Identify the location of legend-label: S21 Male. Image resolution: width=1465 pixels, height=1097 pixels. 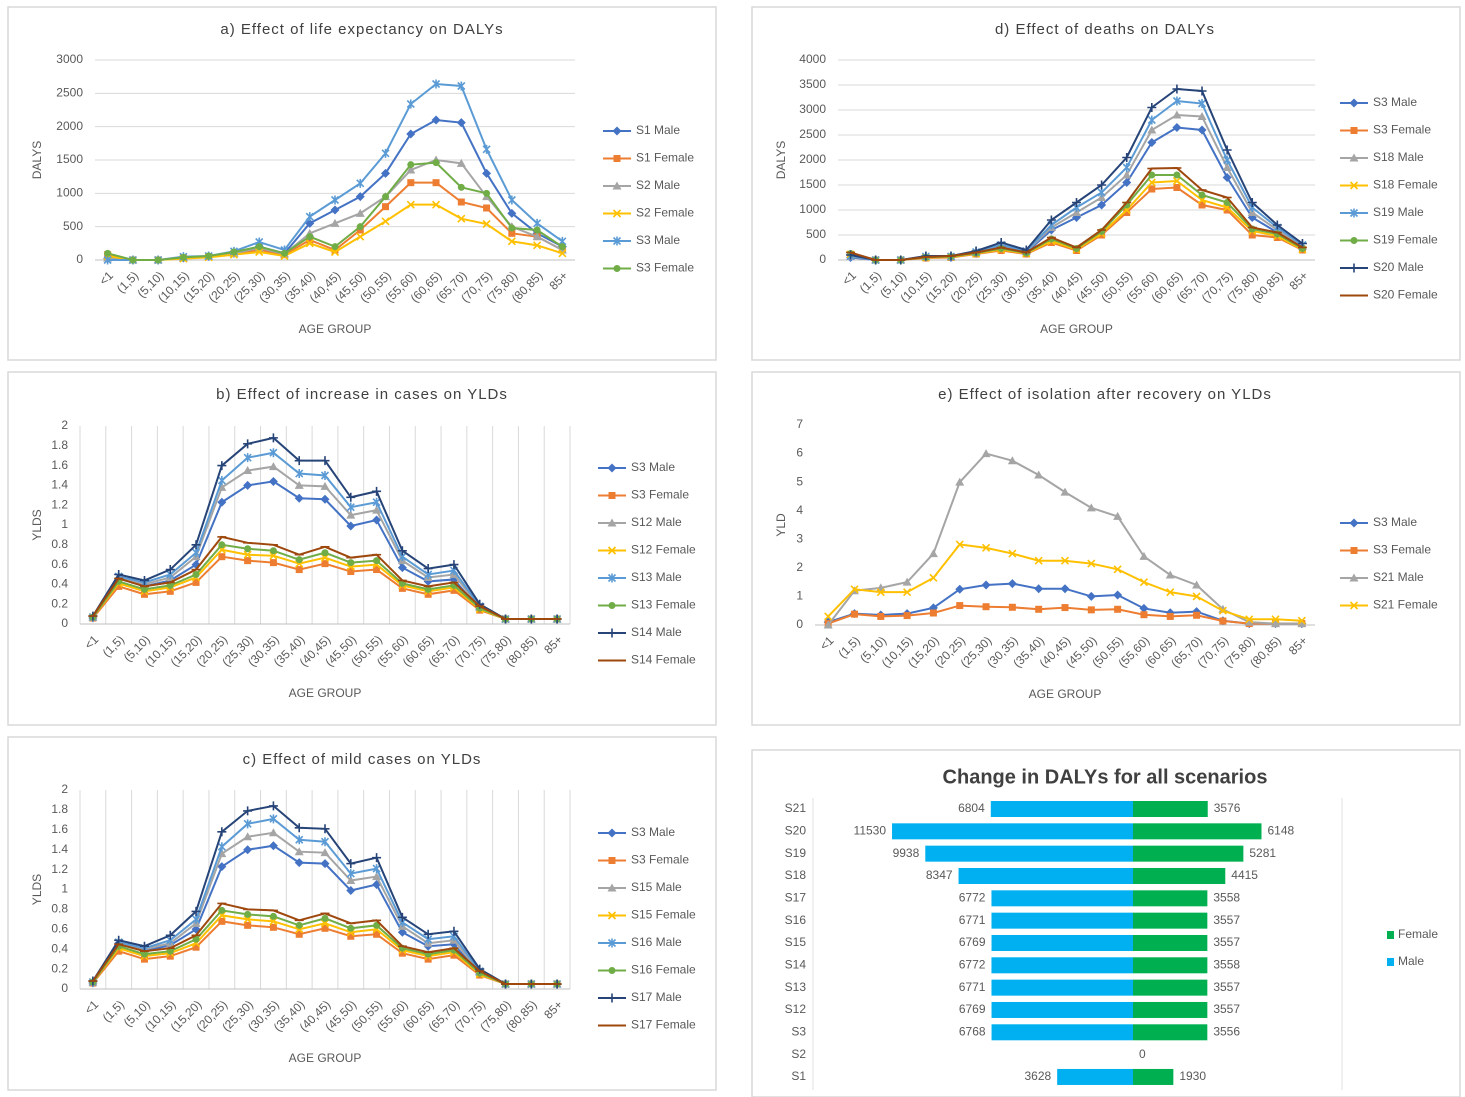
(1398, 577).